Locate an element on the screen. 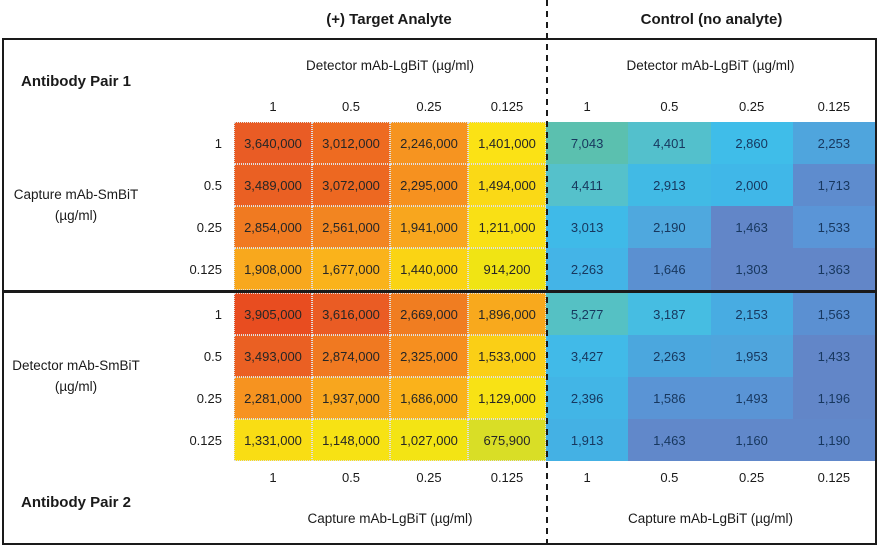 The width and height of the screenshot is (879, 547). heatmap-cell: 1,493 is located at coordinates (751, 398).